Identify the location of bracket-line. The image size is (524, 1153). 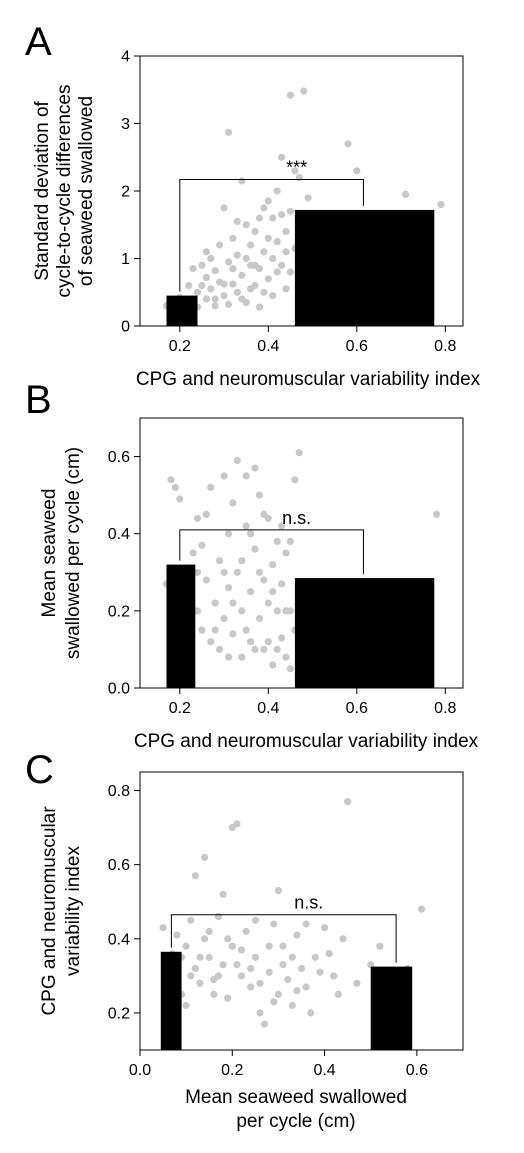
(271, 235).